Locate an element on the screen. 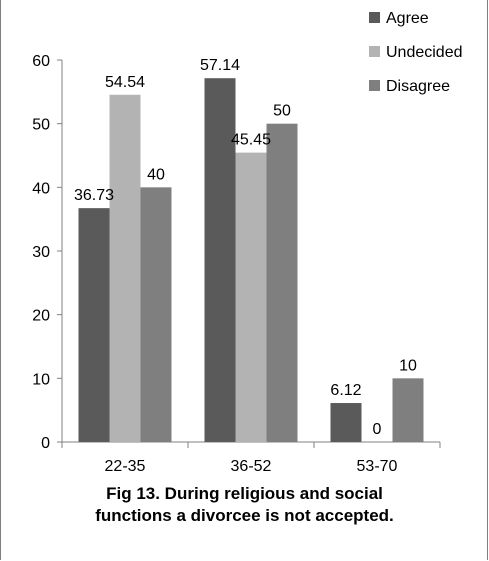  legend-swatch-agree is located at coordinates (374, 17).